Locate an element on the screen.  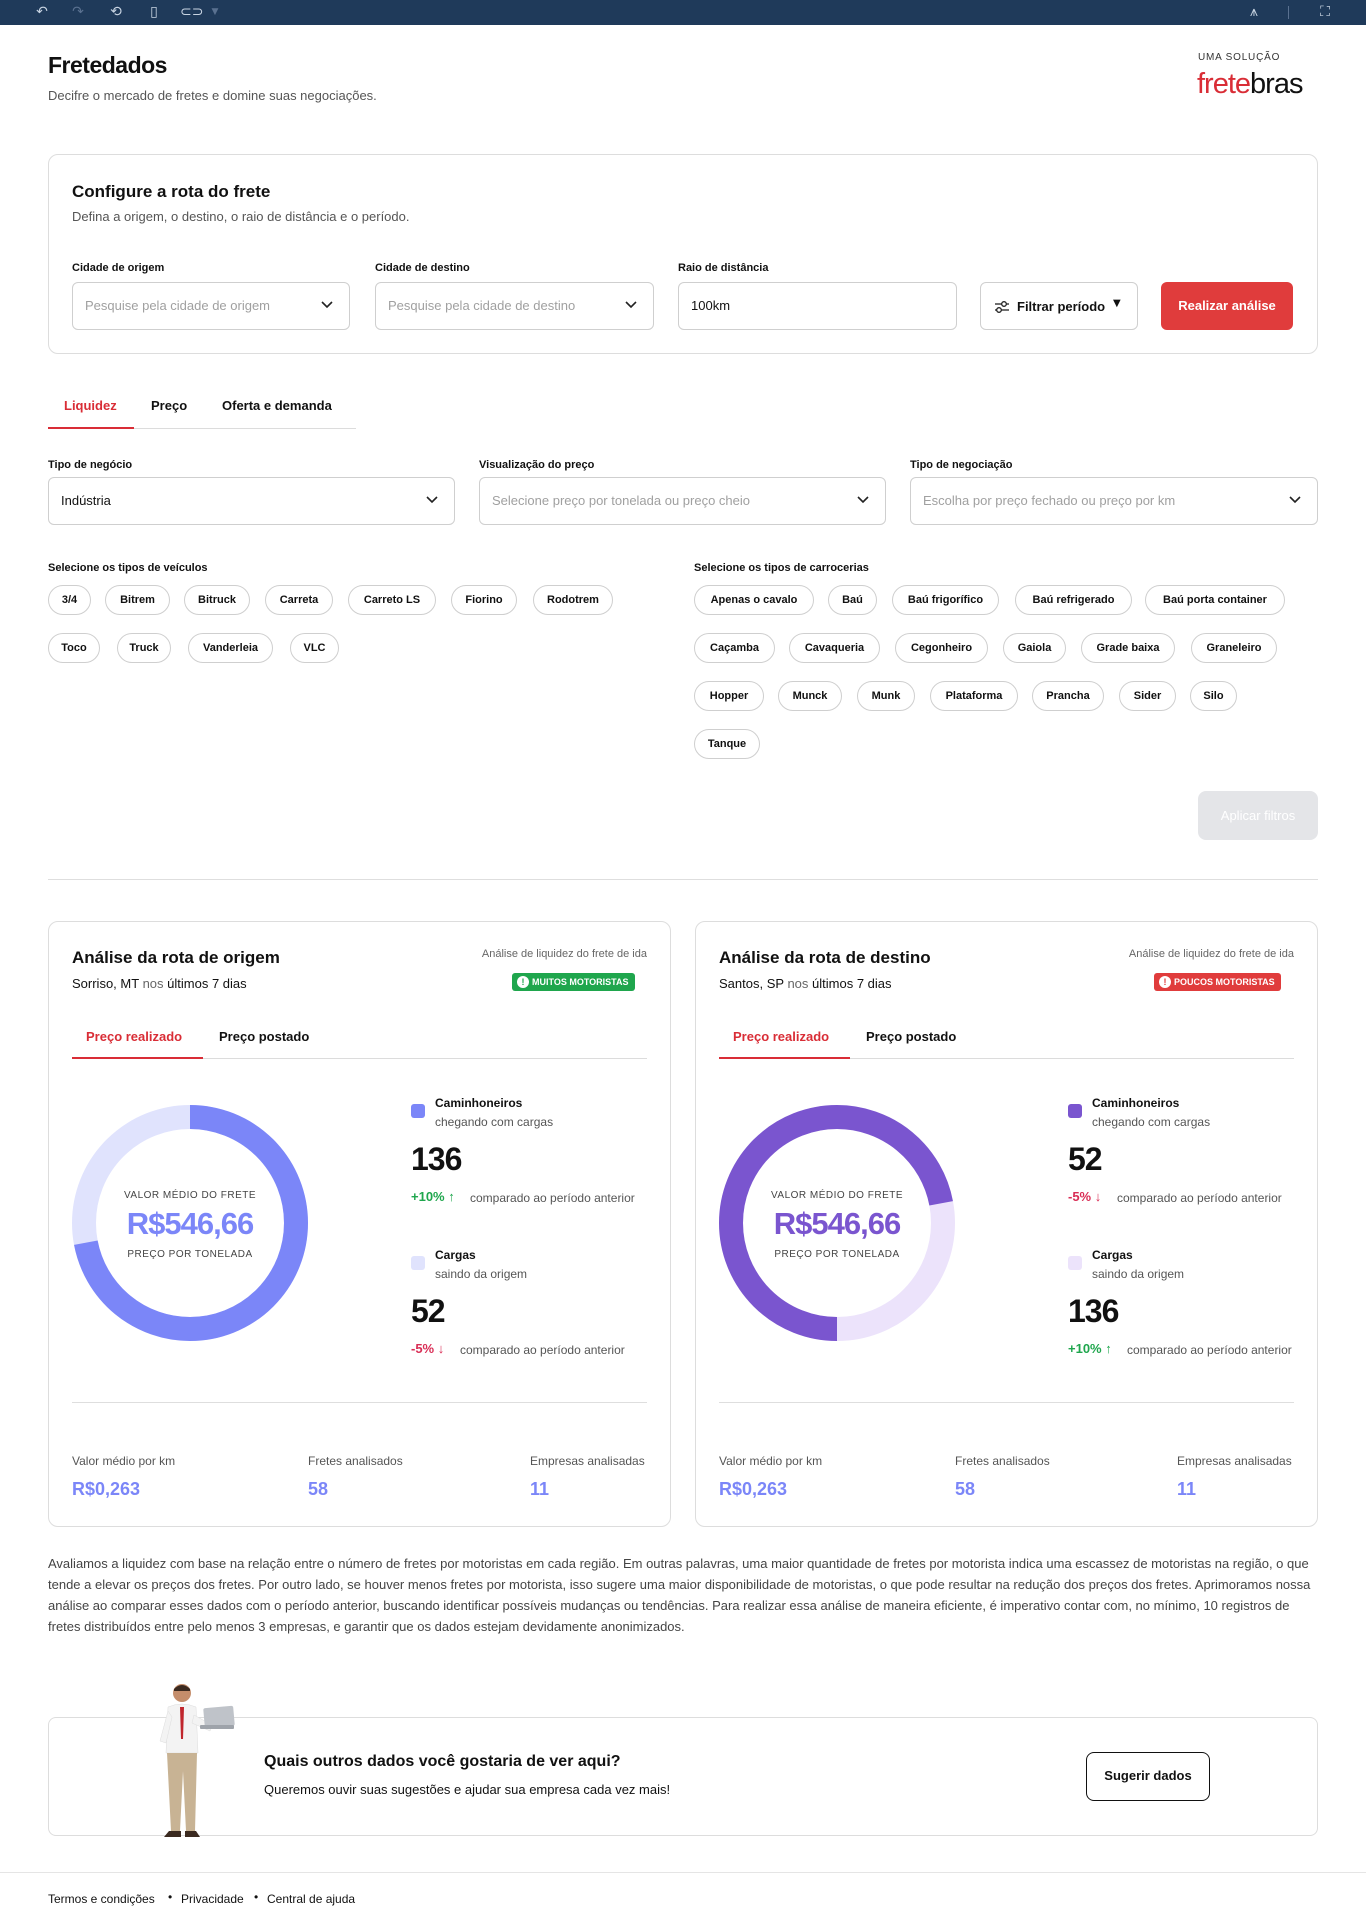
apply-filters-button: Aplicar filtros is located at coordinates (1258, 815).